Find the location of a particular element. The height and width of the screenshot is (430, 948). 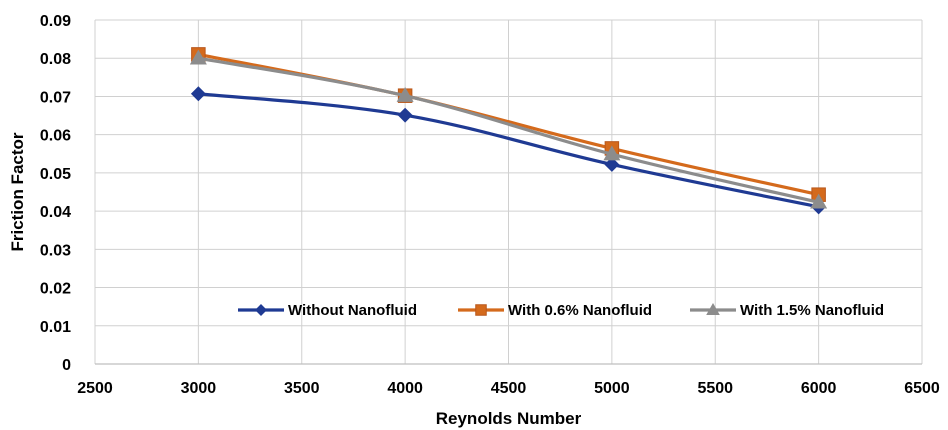

x-tick-label: 6500 is located at coordinates (922, 388).